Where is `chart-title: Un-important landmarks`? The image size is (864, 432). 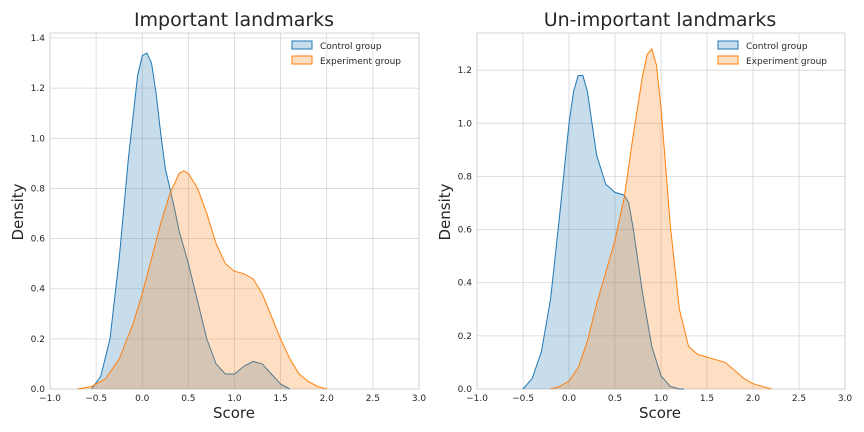
chart-title: Un-important landmarks is located at coordinates (660, 20).